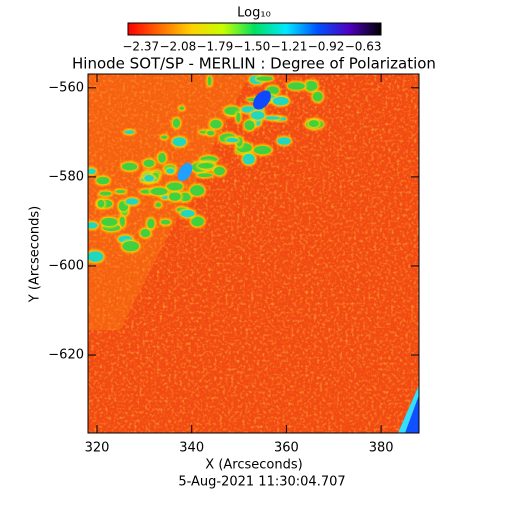  Describe the element at coordinates (254, 29) in the screenshot. I see `colorbar` at that location.